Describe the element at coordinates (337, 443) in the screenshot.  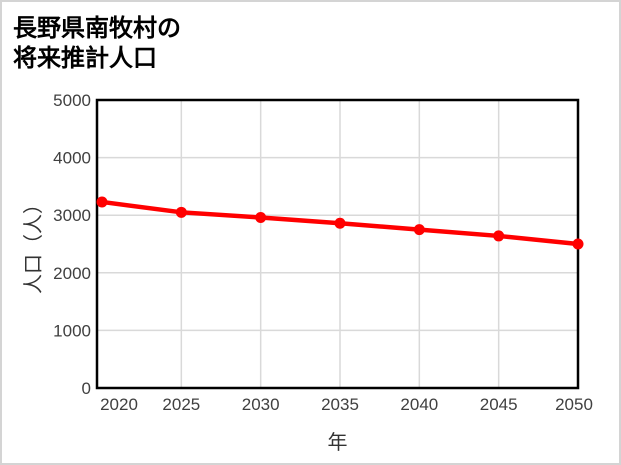
I see `x-axis-title: 年` at that location.